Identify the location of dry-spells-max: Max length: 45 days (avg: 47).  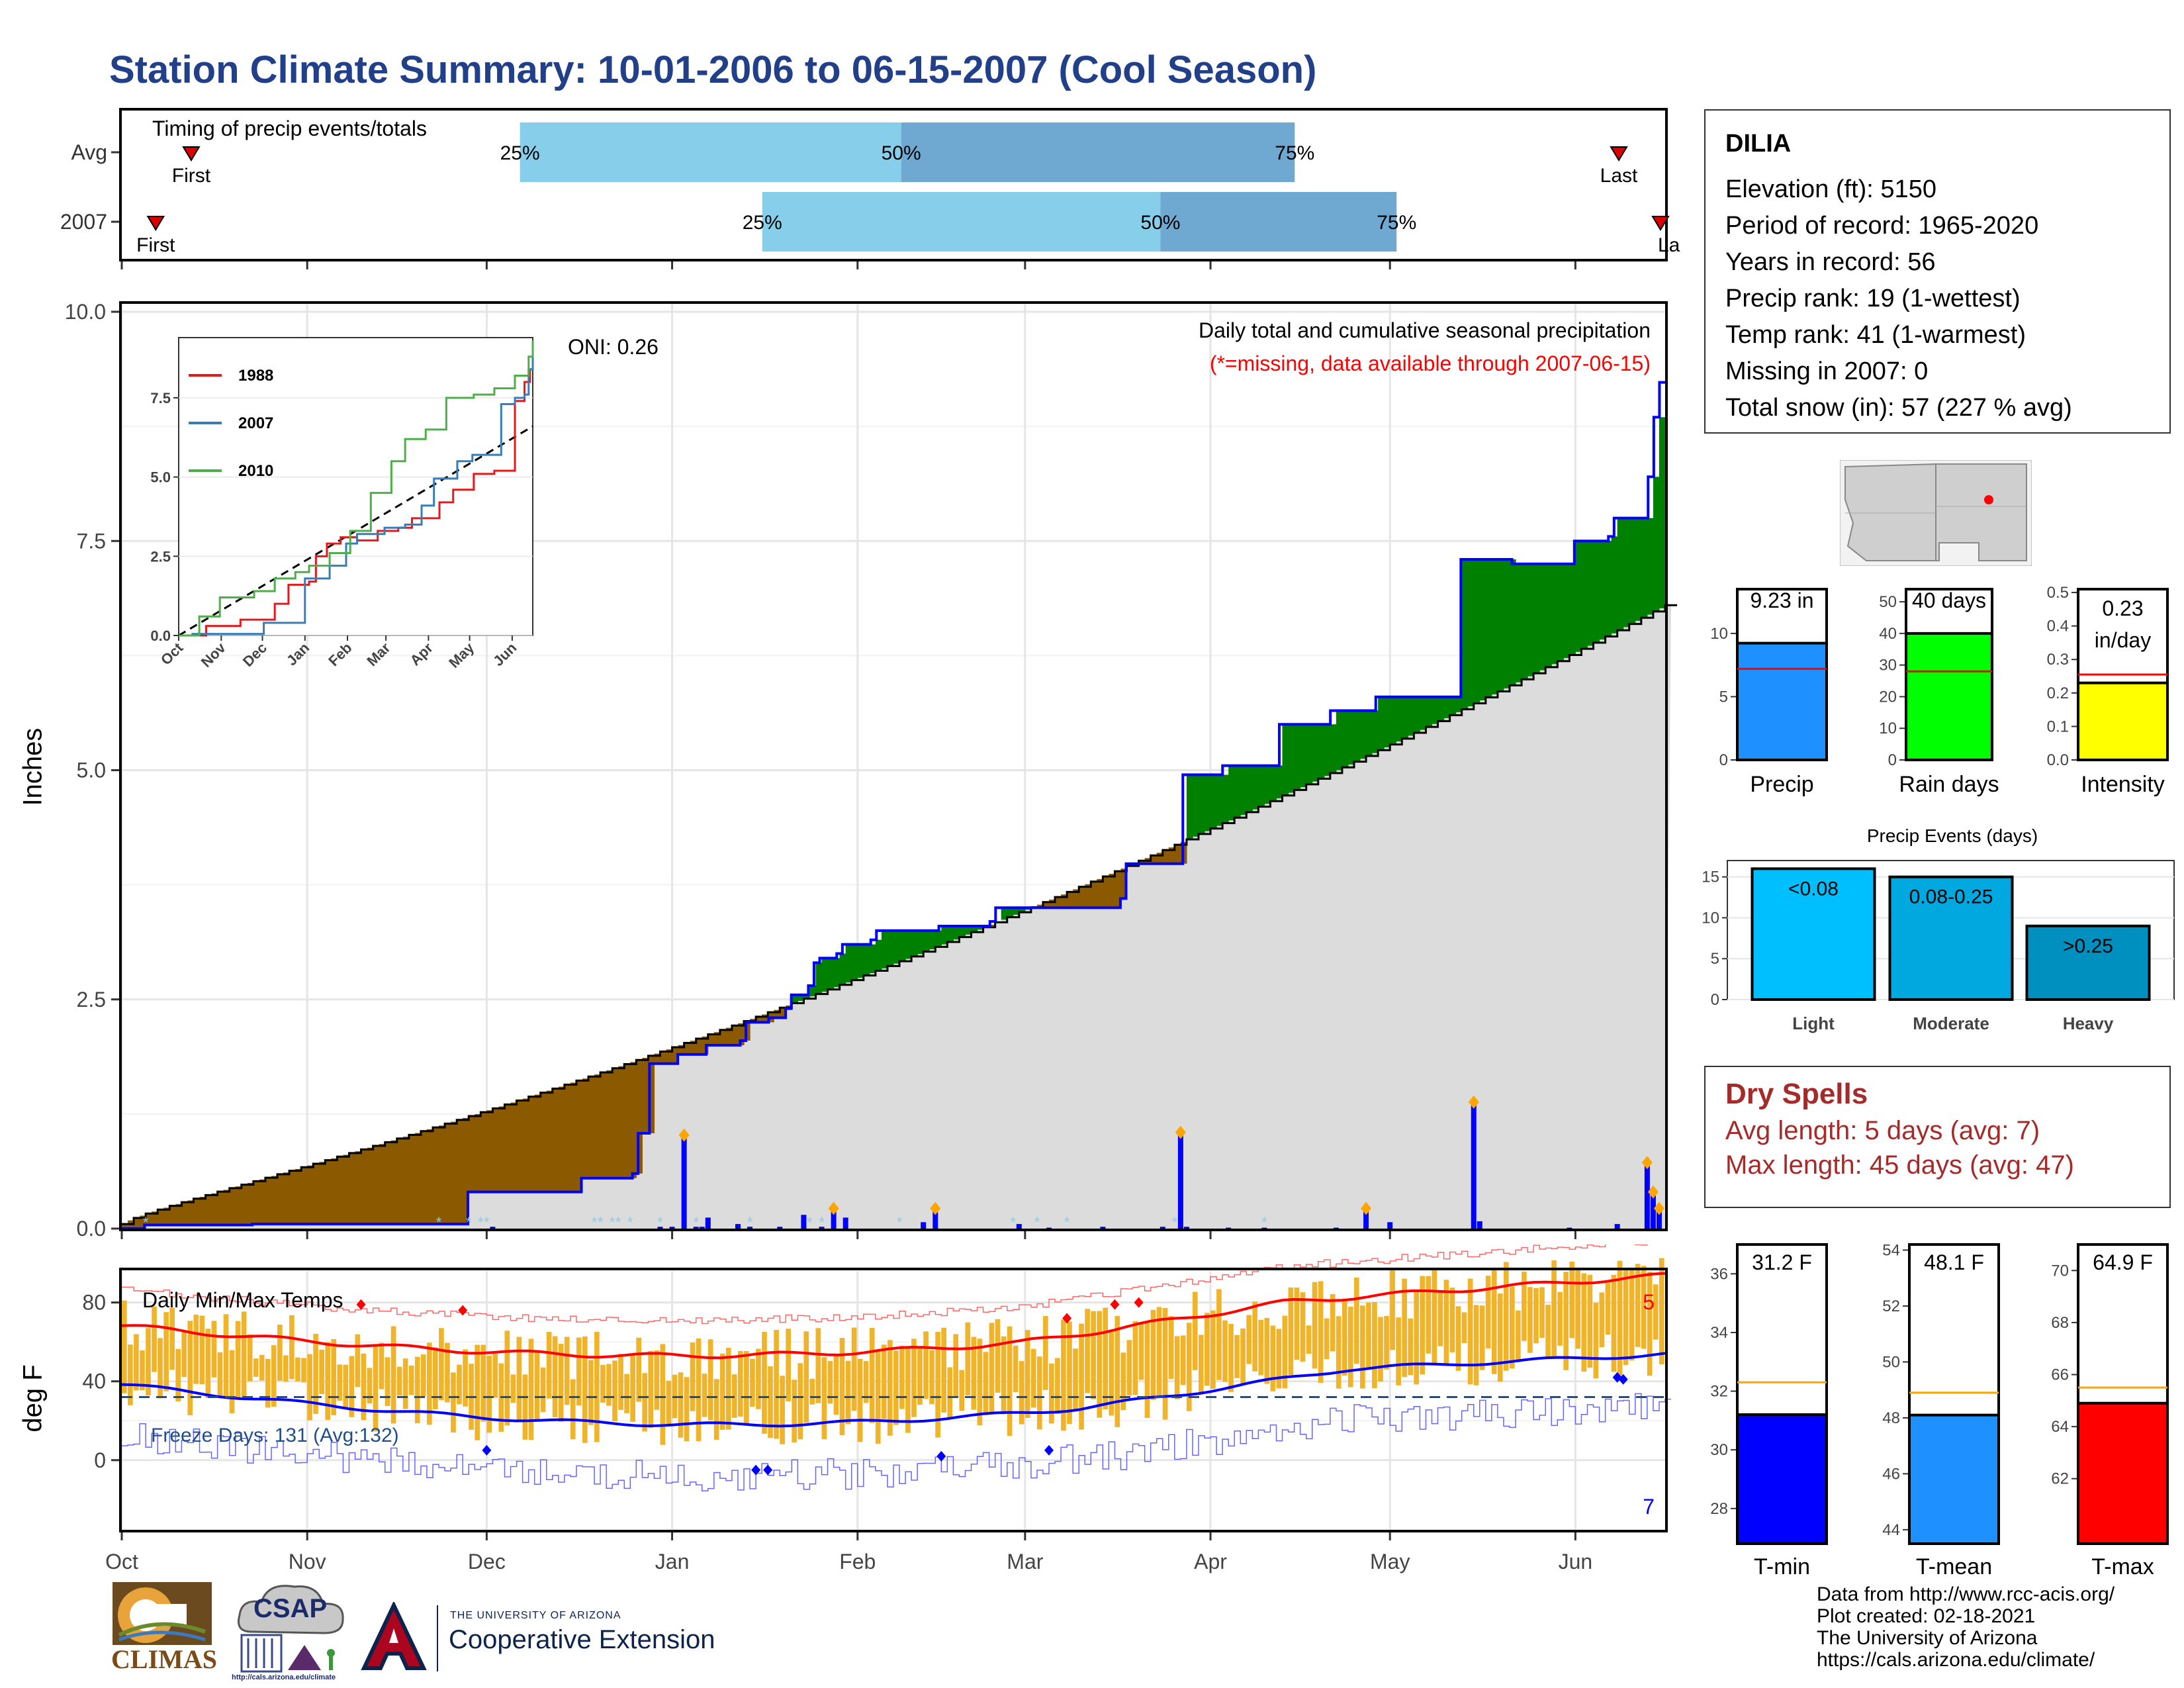
(1900, 1165).